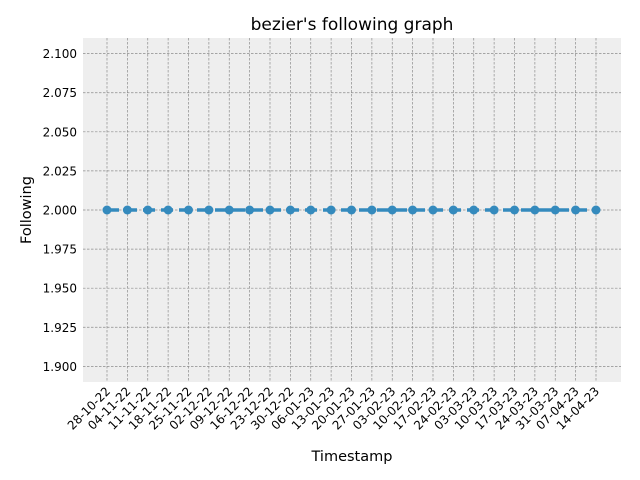 The width and height of the screenshot is (640, 480). Describe the element at coordinates (60, 171) in the screenshot. I see `y-tick-label: 2.025` at that location.